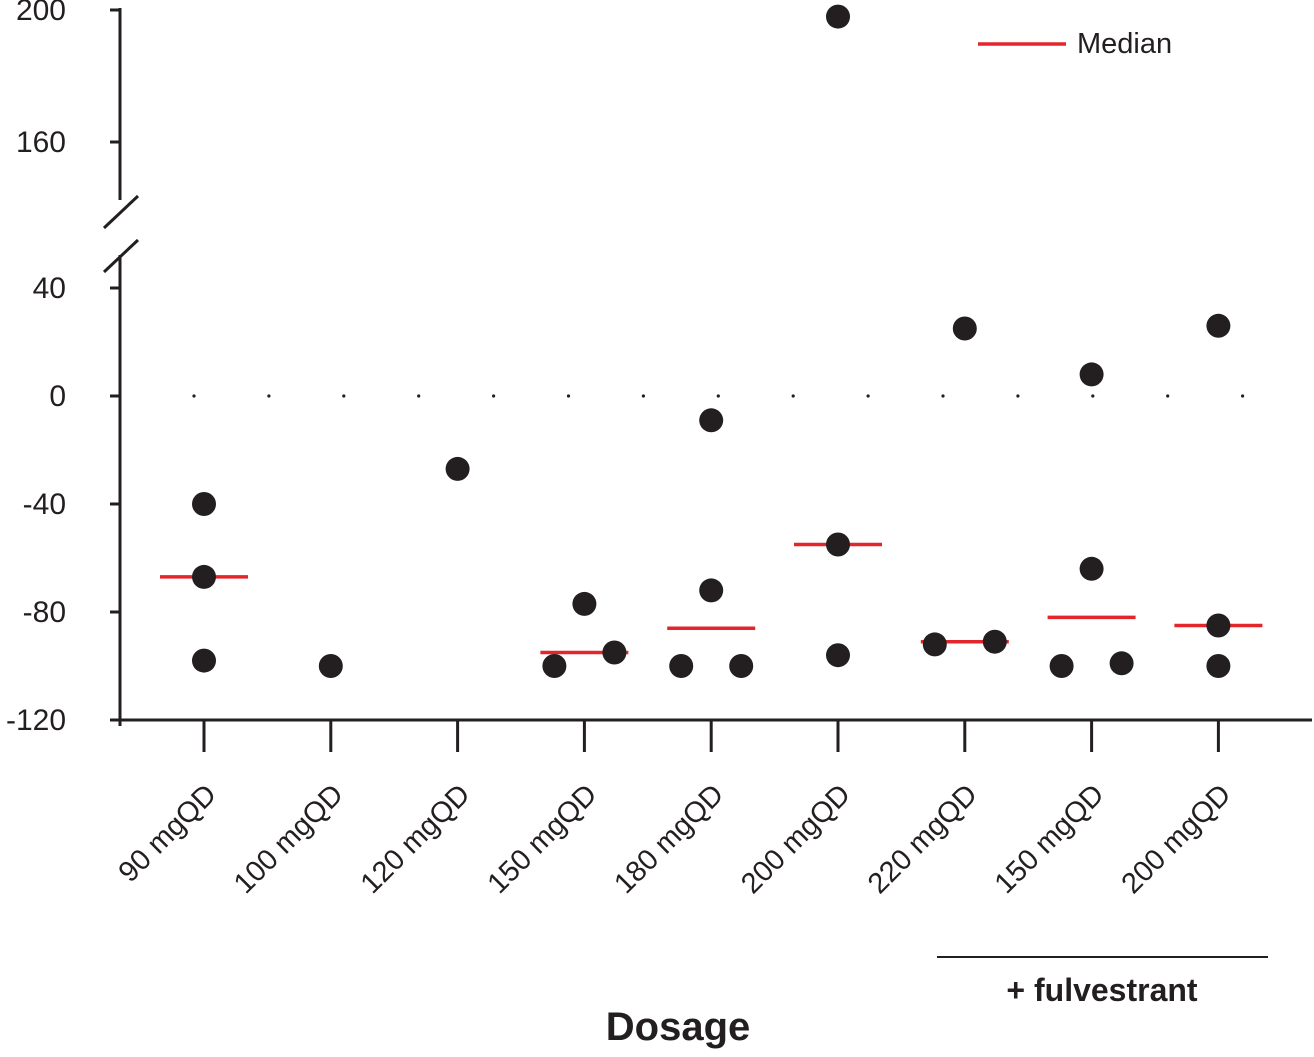  What do you see at coordinates (1075, 44) in the screenshot?
I see `legend: Median` at bounding box center [1075, 44].